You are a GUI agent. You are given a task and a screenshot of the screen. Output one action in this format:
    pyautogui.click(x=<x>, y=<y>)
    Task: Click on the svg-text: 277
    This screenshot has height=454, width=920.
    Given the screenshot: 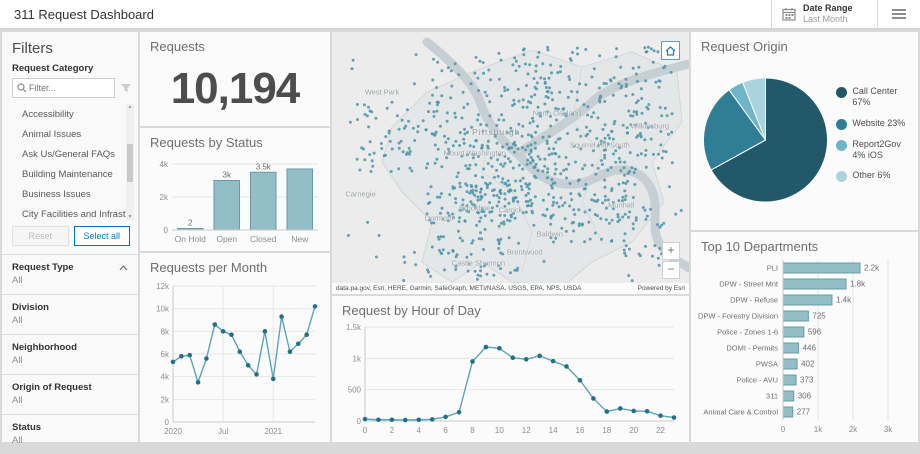 What is the action you would take?
    pyautogui.click(x=804, y=412)
    